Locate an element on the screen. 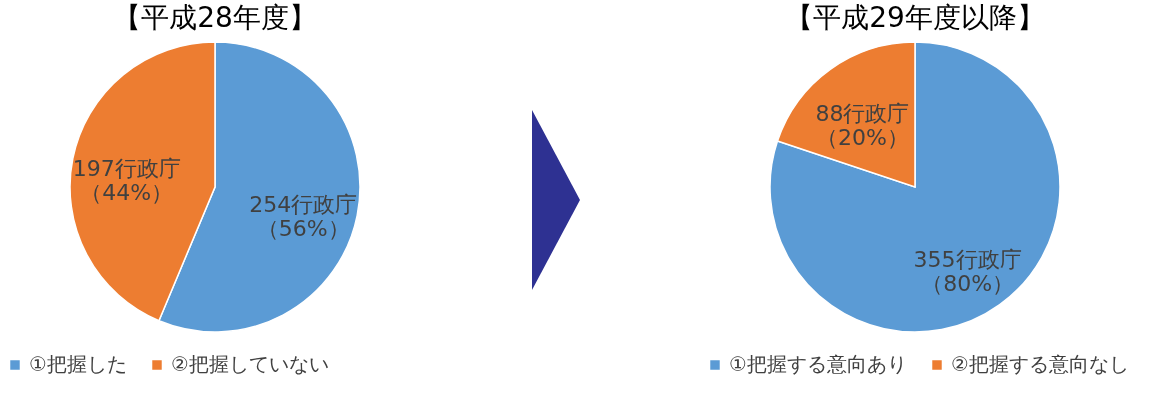 Image resolution: width=1171 pixels, height=417 pixels. chart-title: 【平成29年度以降】 is located at coordinates (915, 17).